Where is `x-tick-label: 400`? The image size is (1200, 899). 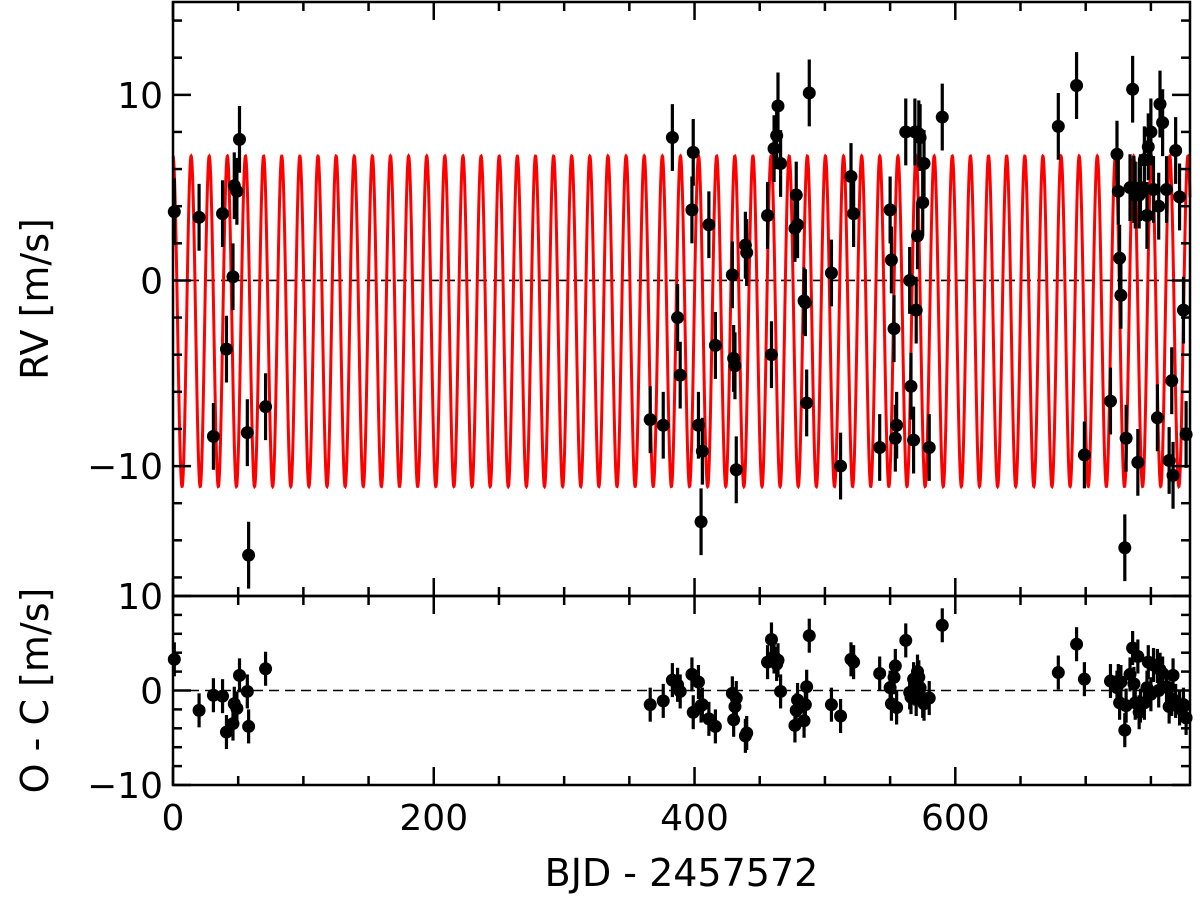 x-tick-label: 400 is located at coordinates (694, 818).